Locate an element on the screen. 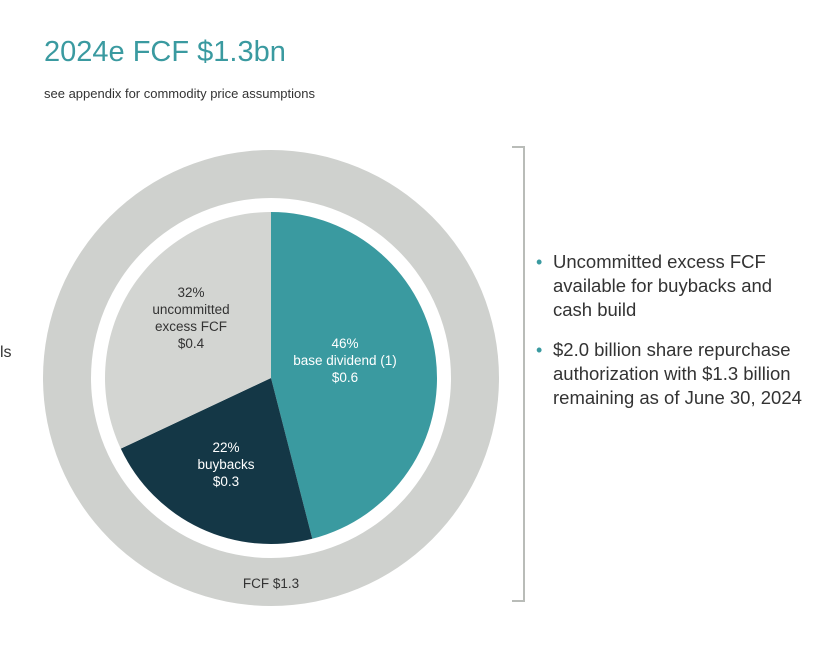  bracket-divider is located at coordinates (518, 374).